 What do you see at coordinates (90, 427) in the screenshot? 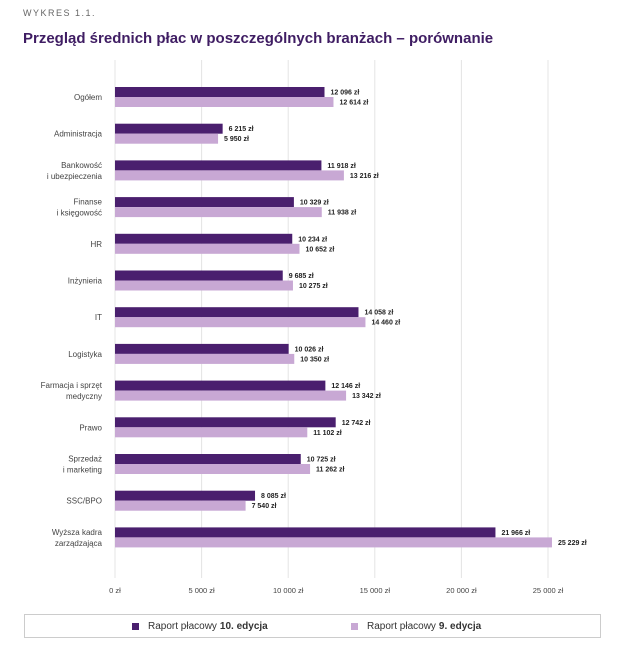
I see `category-label: Prawo` at bounding box center [90, 427].